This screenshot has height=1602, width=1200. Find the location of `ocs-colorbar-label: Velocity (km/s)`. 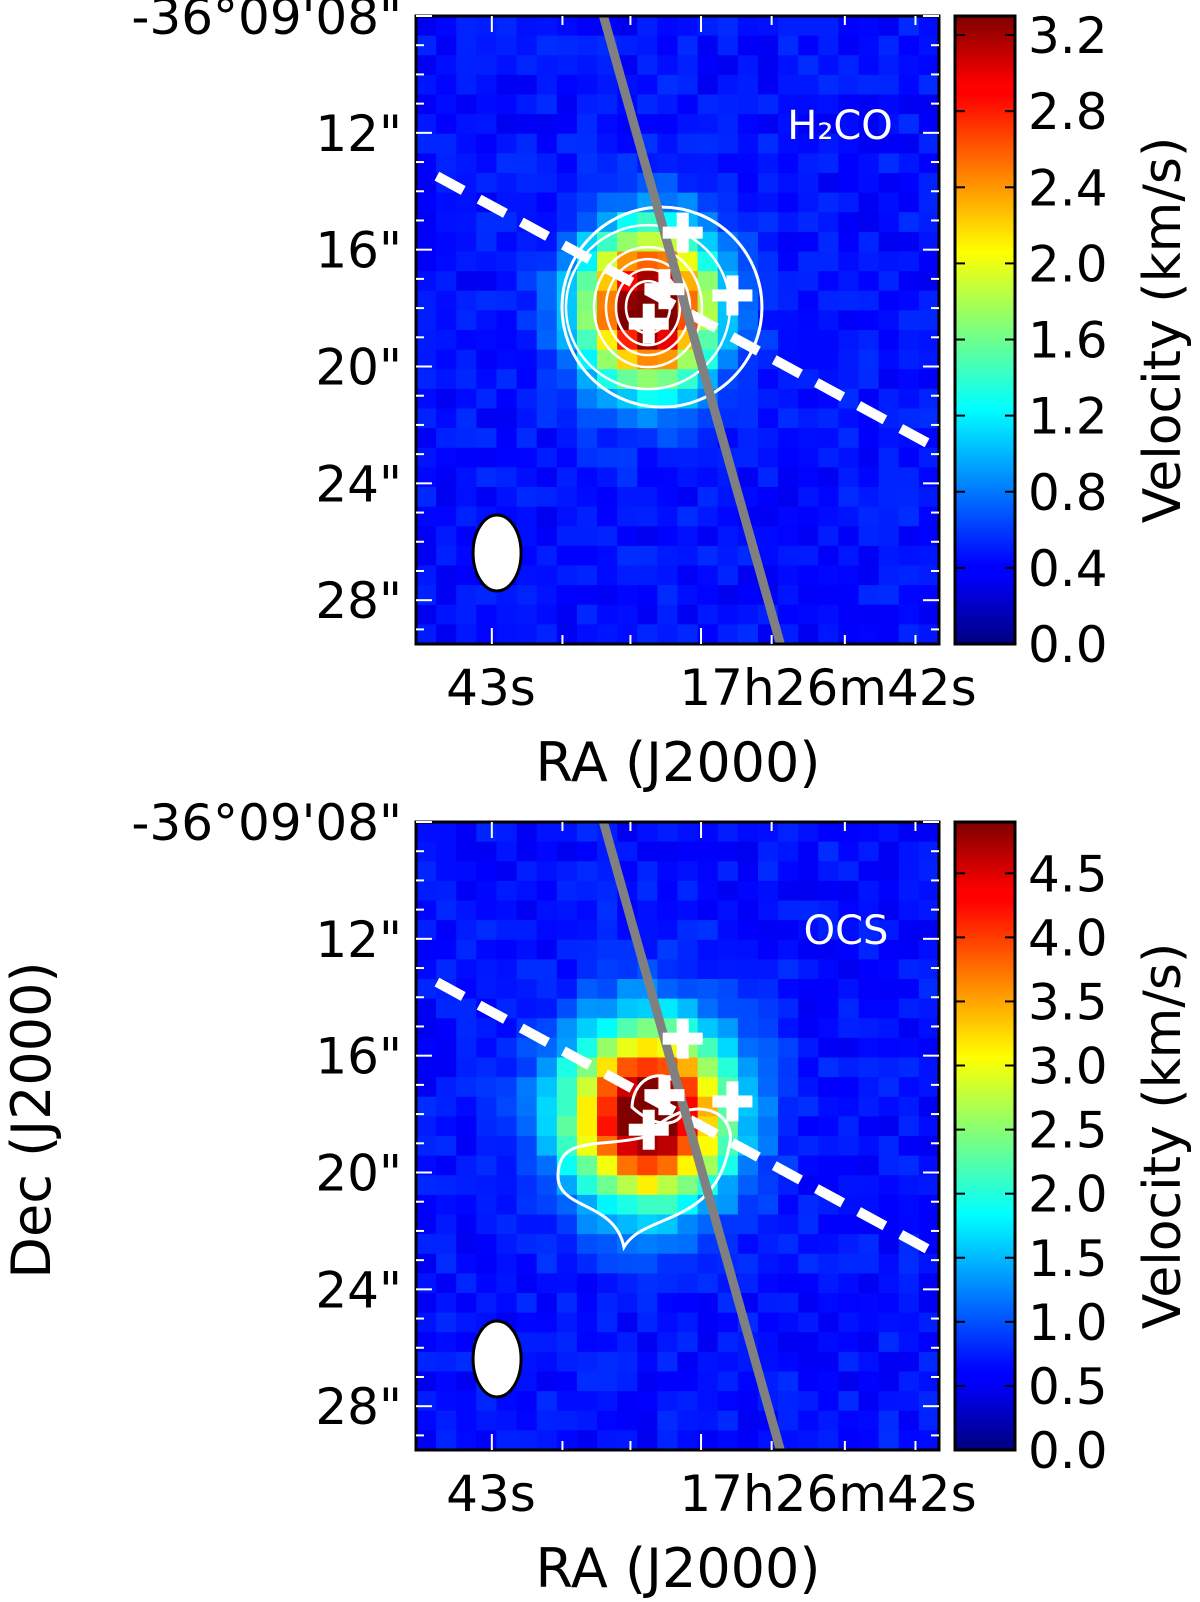

ocs-colorbar-label: Velocity (km/s) is located at coordinates (1163, 1136).